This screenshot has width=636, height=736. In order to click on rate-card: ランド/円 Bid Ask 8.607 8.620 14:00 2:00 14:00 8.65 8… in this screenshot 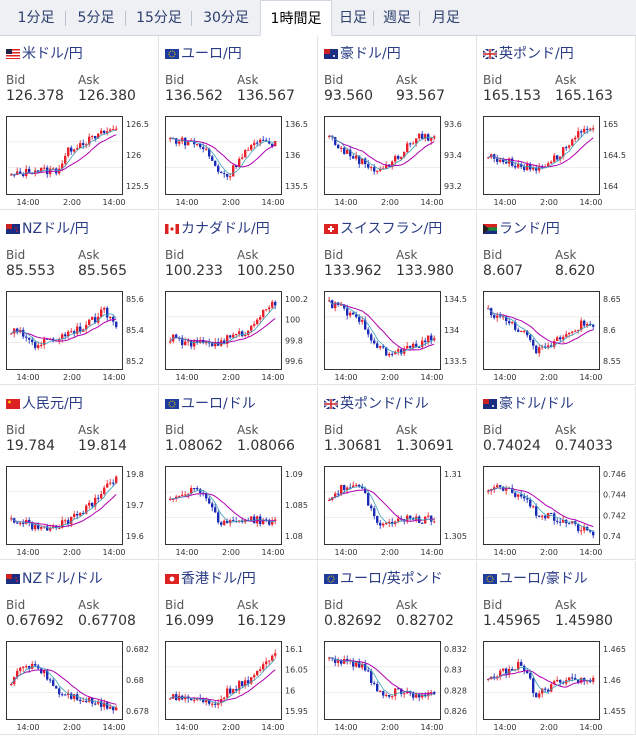, I will do `click(556, 298)`.